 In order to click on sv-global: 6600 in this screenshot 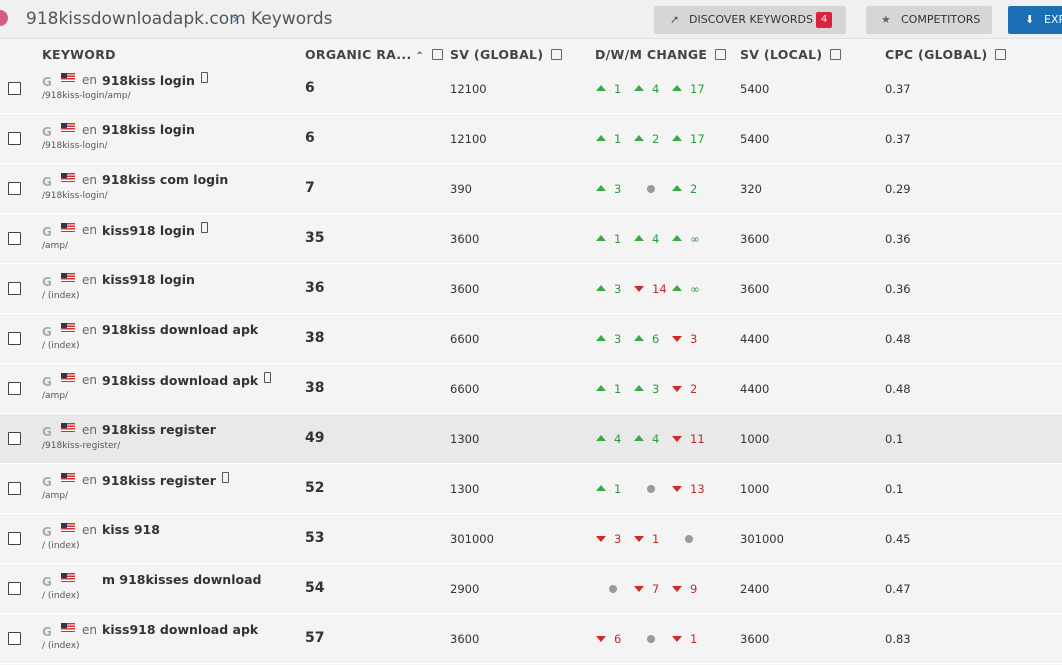, I will do `click(465, 339)`.